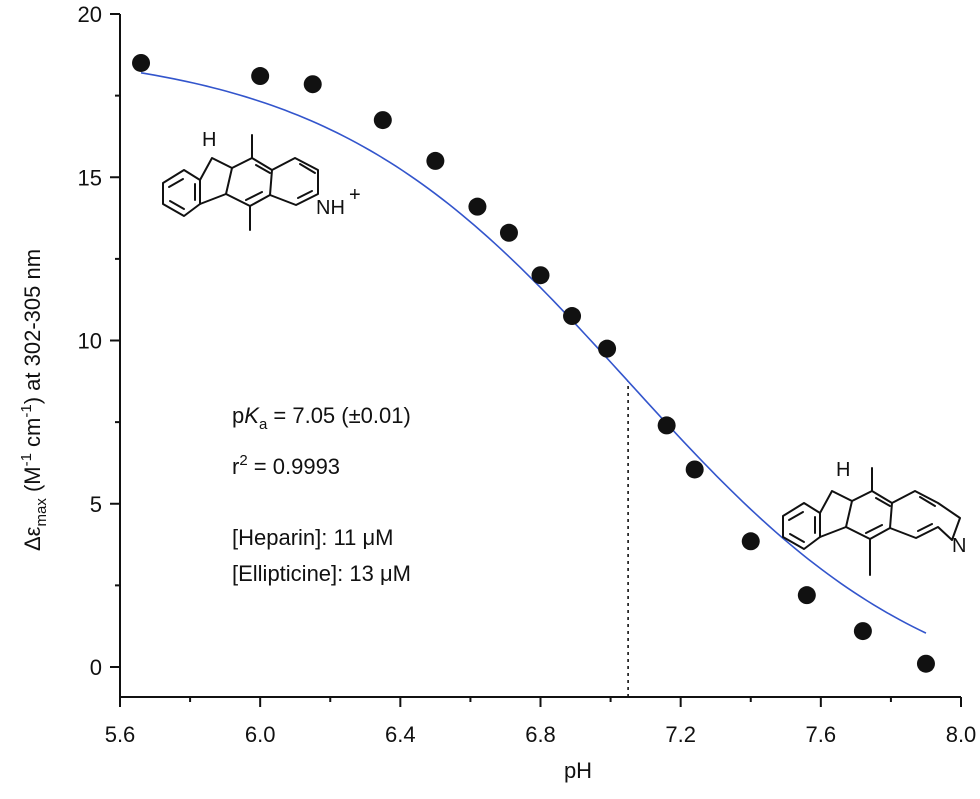 This screenshot has height=799, width=980. What do you see at coordinates (261, 180) in the screenshot?
I see `protonated-ellipticine-structure: H NH +` at bounding box center [261, 180].